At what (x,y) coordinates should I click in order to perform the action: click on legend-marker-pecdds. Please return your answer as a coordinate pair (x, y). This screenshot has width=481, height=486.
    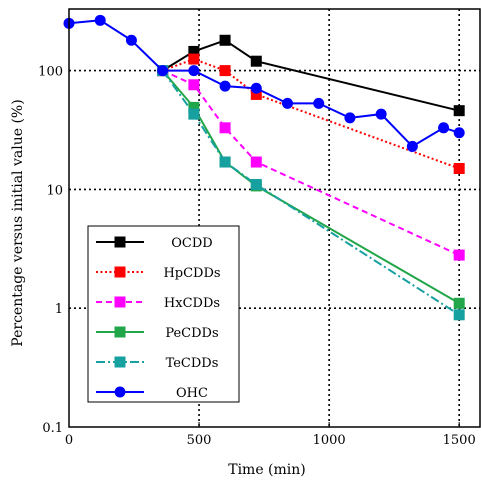
    Looking at the image, I should click on (120, 332).